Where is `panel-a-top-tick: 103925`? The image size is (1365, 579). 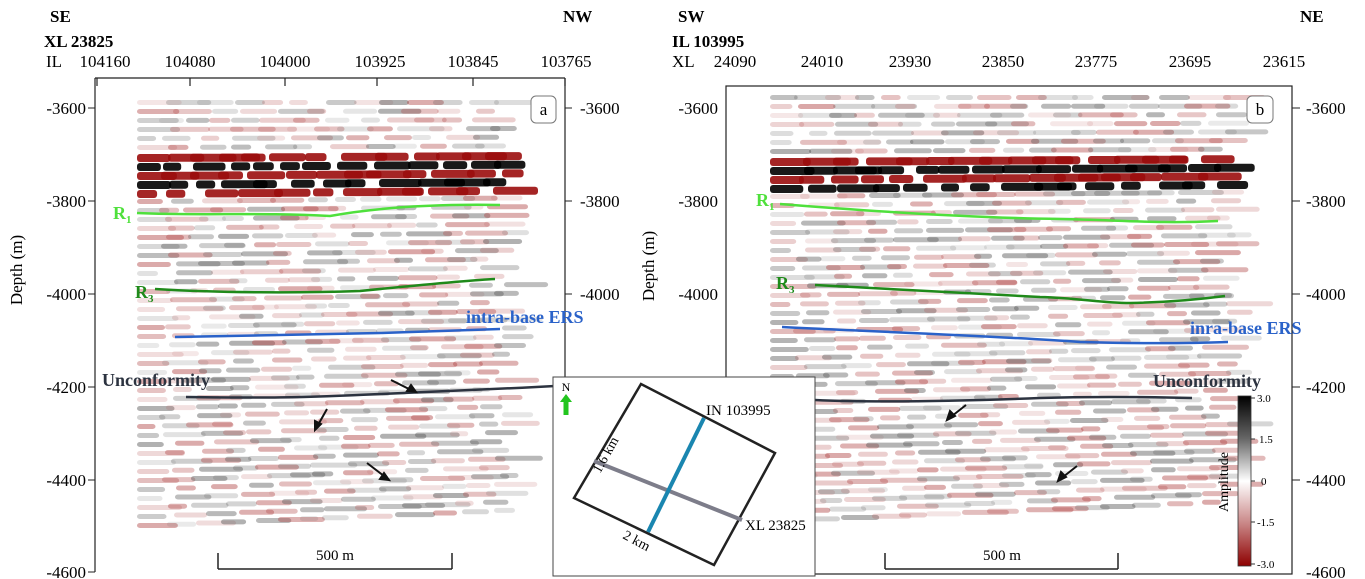 panel-a-top-tick: 103925 is located at coordinates (380, 61).